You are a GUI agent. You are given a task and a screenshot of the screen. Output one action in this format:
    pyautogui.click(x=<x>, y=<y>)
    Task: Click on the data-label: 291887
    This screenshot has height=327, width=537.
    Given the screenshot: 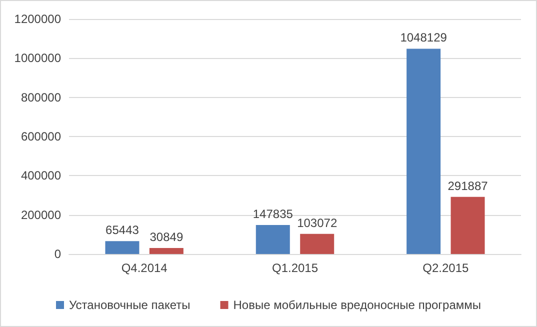 What is the action you would take?
    pyautogui.click(x=468, y=185)
    